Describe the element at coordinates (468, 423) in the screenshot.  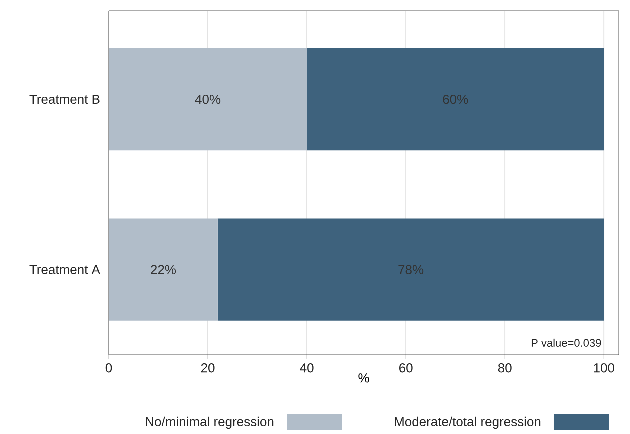
I see `legend-label: Moderate/total regression` at that location.